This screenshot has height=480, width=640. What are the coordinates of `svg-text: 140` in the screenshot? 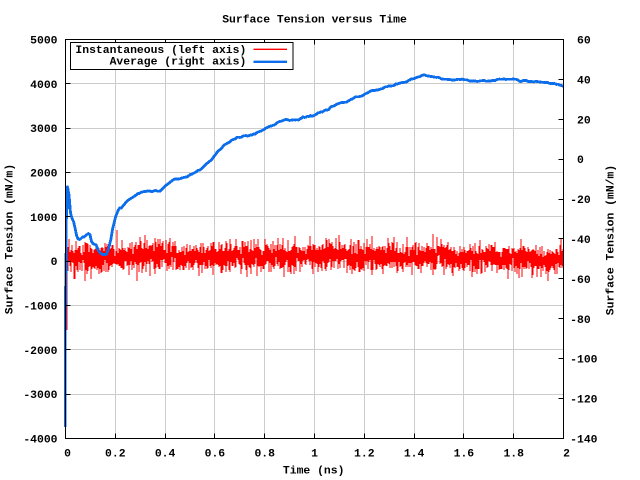 It's located at (587, 441).